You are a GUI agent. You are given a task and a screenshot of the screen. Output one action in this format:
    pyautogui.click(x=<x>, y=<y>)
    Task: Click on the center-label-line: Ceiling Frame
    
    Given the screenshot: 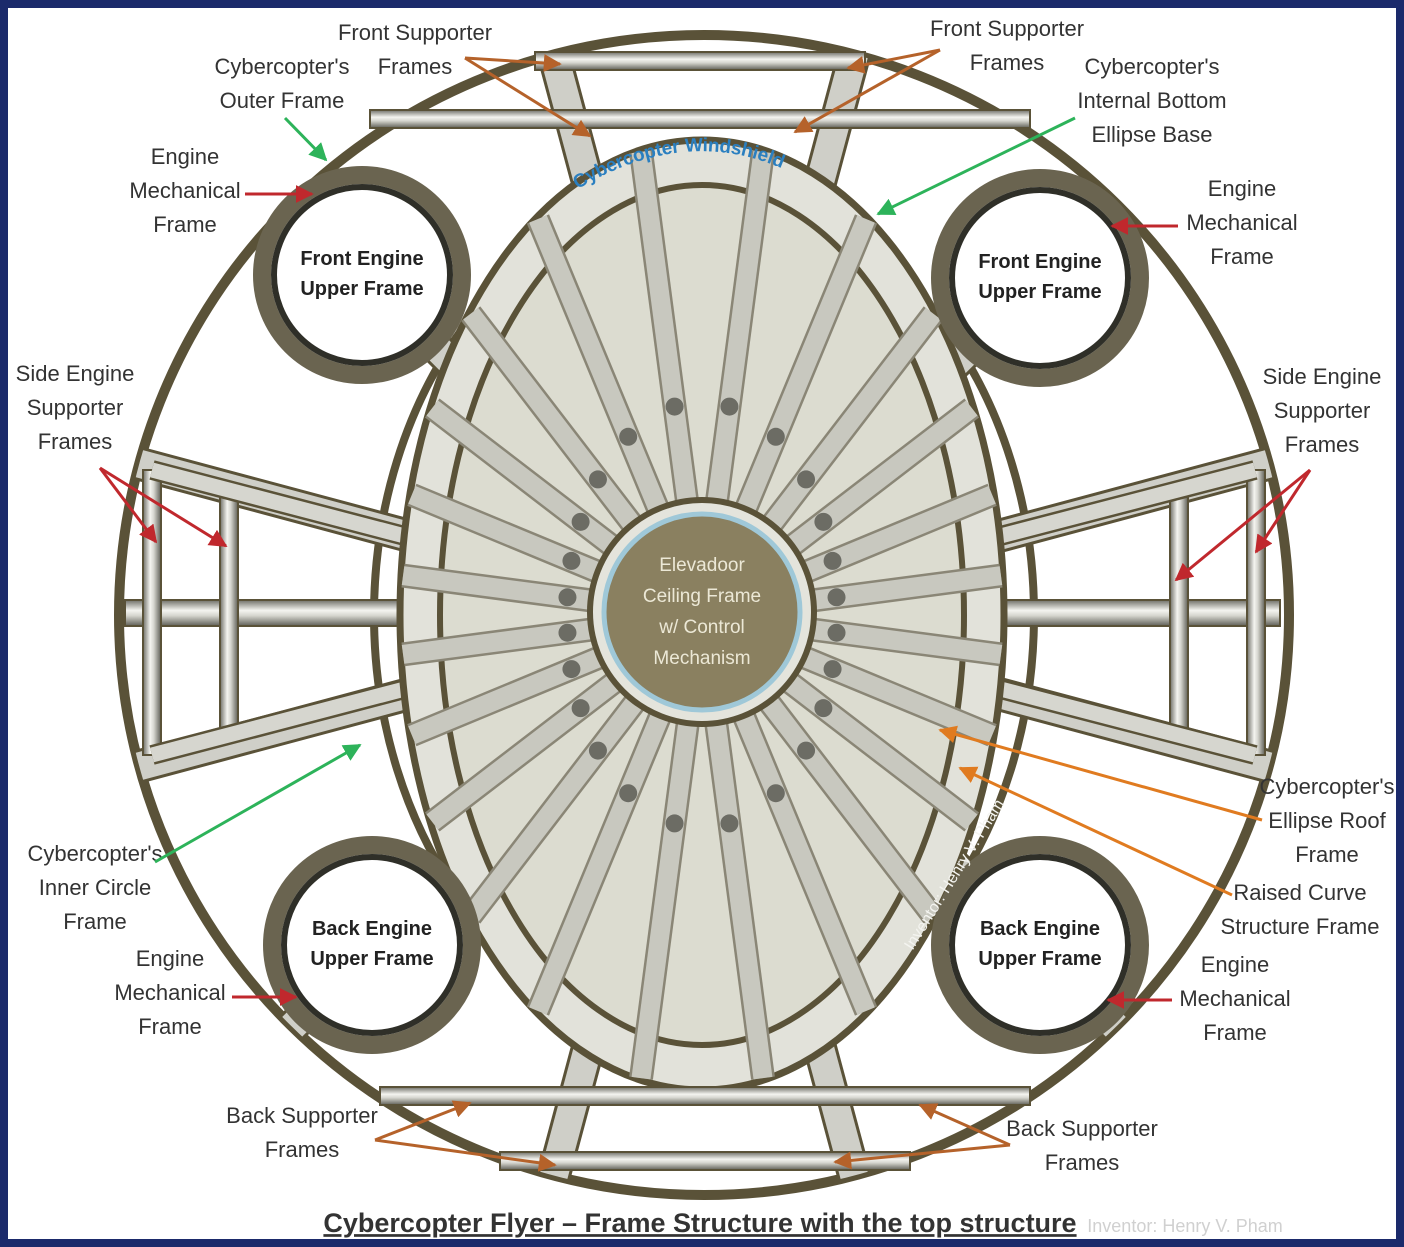 What is the action you would take?
    pyautogui.click(x=702, y=596)
    